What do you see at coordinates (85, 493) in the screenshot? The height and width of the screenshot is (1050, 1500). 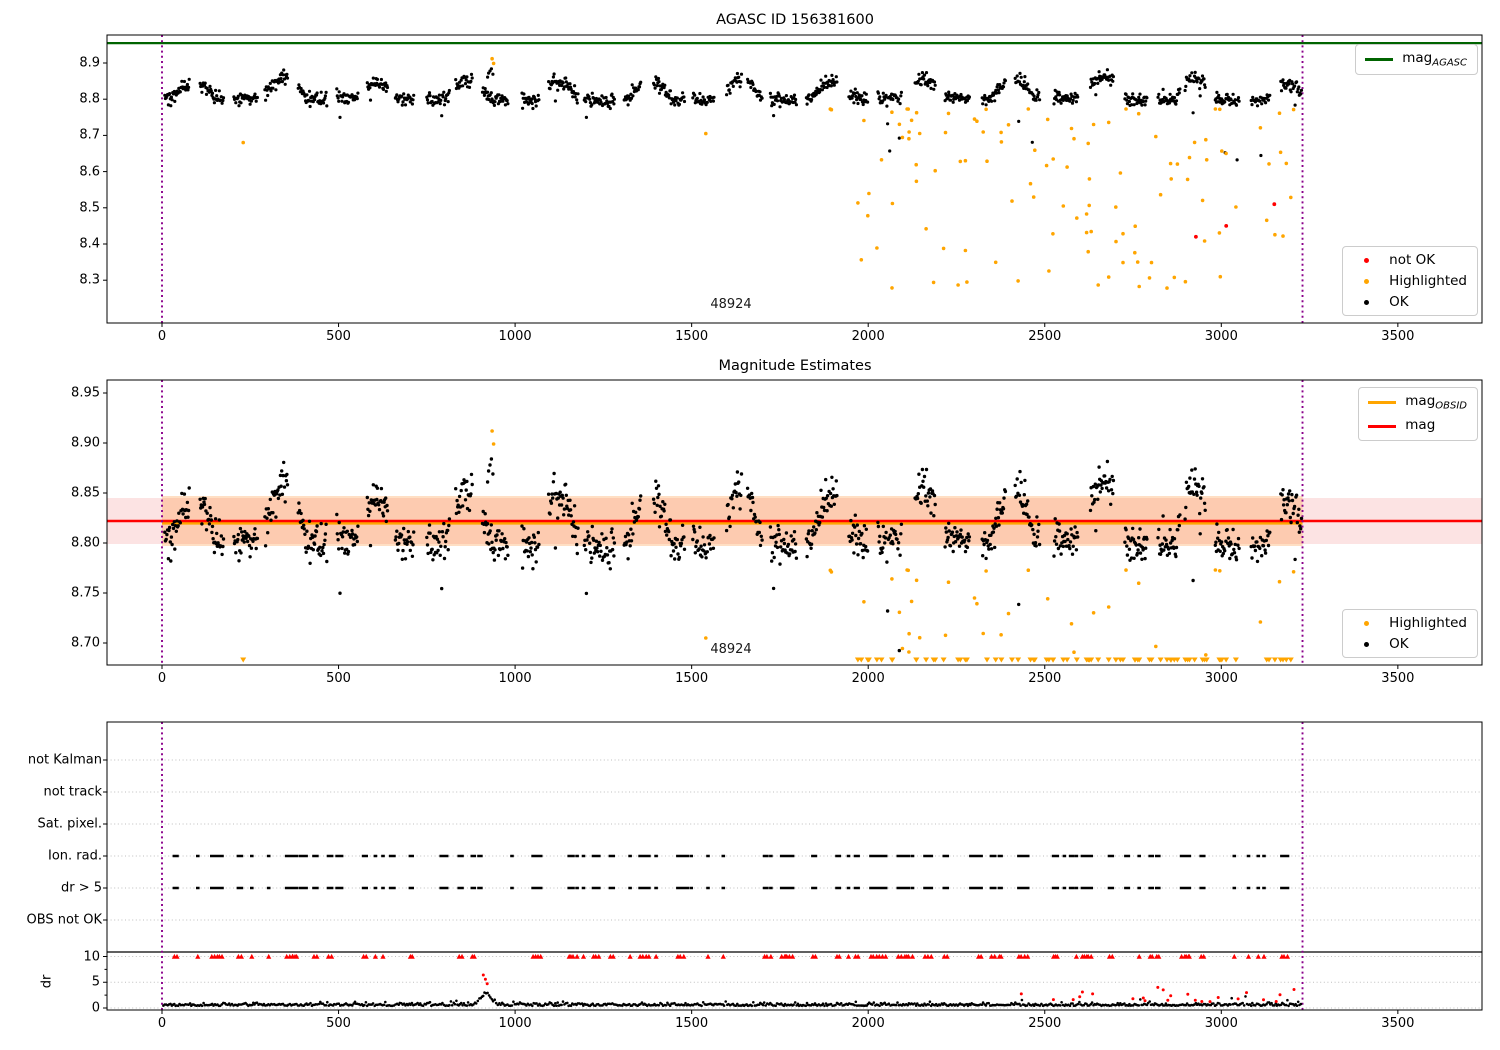 I see `y-tick-label: 8.85` at bounding box center [85, 493].